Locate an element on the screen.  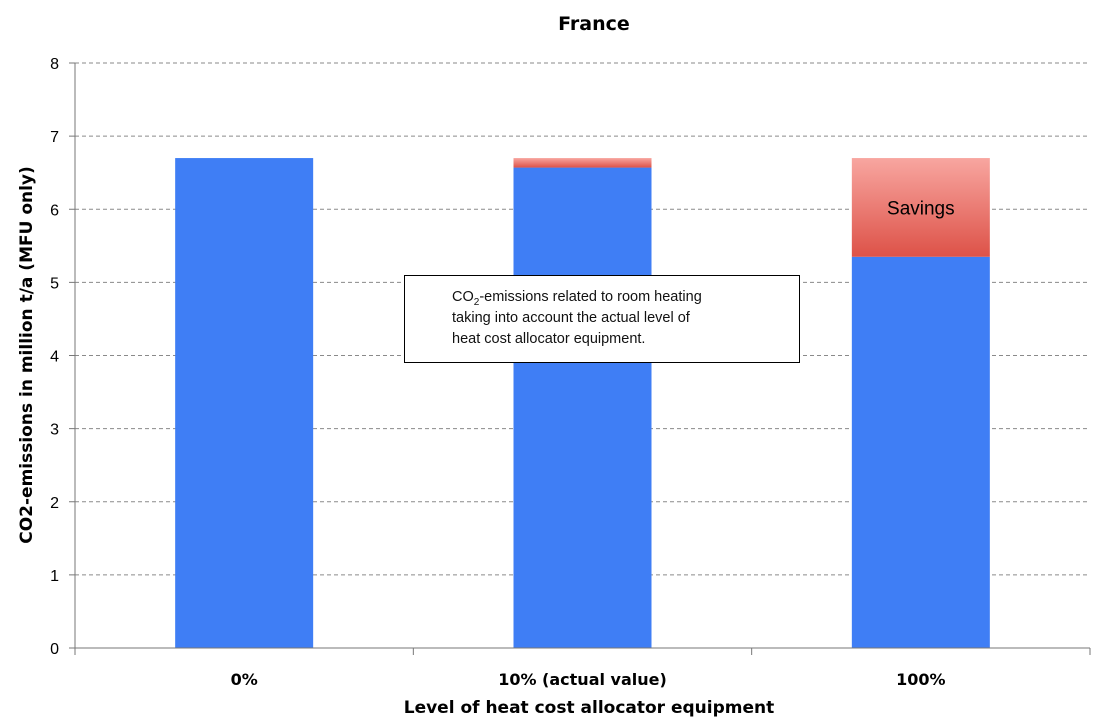
annotation-co: CO is located at coordinates (463, 297).